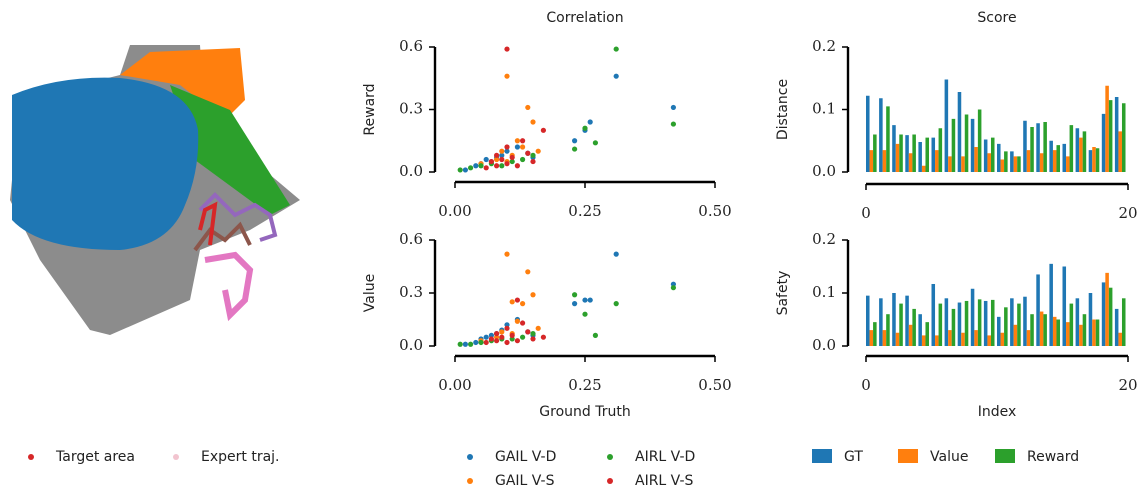 Image resolution: width=1148 pixels, height=491 pixels. What do you see at coordinates (822, 456) in the screenshot?
I see `legend-swatch` at bounding box center [822, 456].